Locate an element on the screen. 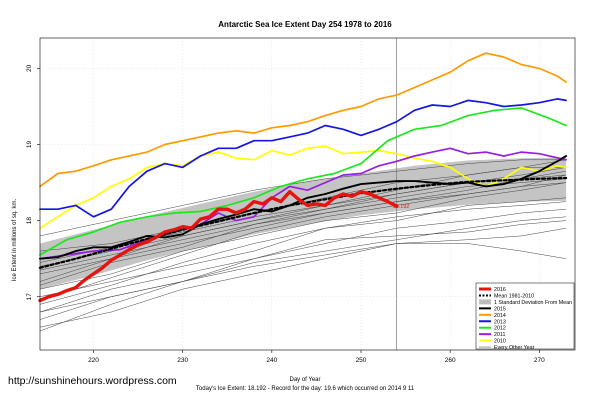  x-tick-label: 260 is located at coordinates (450, 360).